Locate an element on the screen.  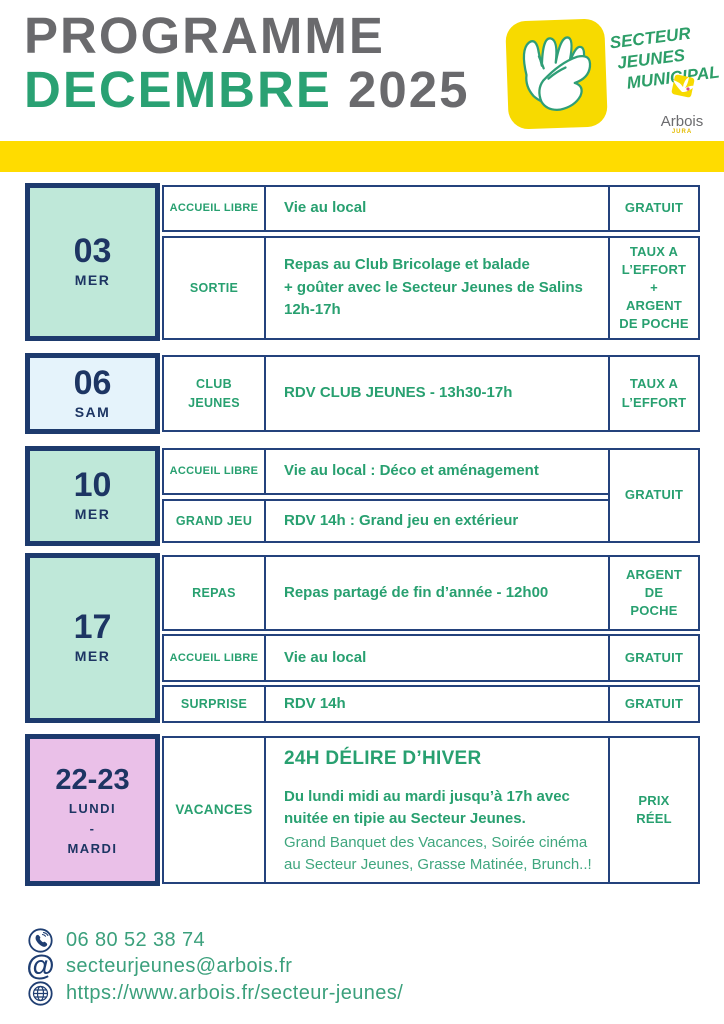
vacation-title: 24H DÉLIRE D’HIVER is located at coordinates (383, 758).